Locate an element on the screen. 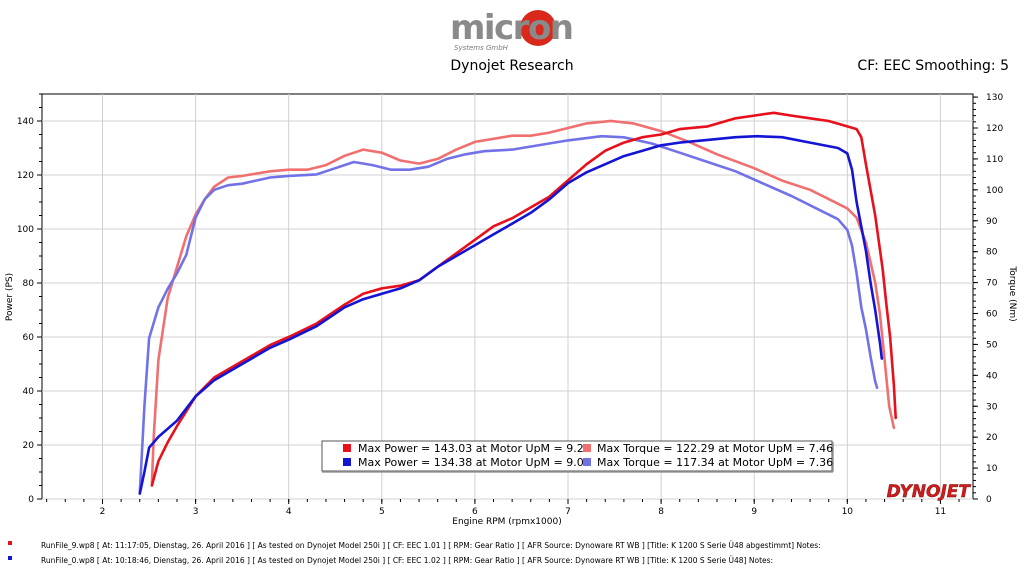  y2-tick-label: 40 is located at coordinates (992, 376).